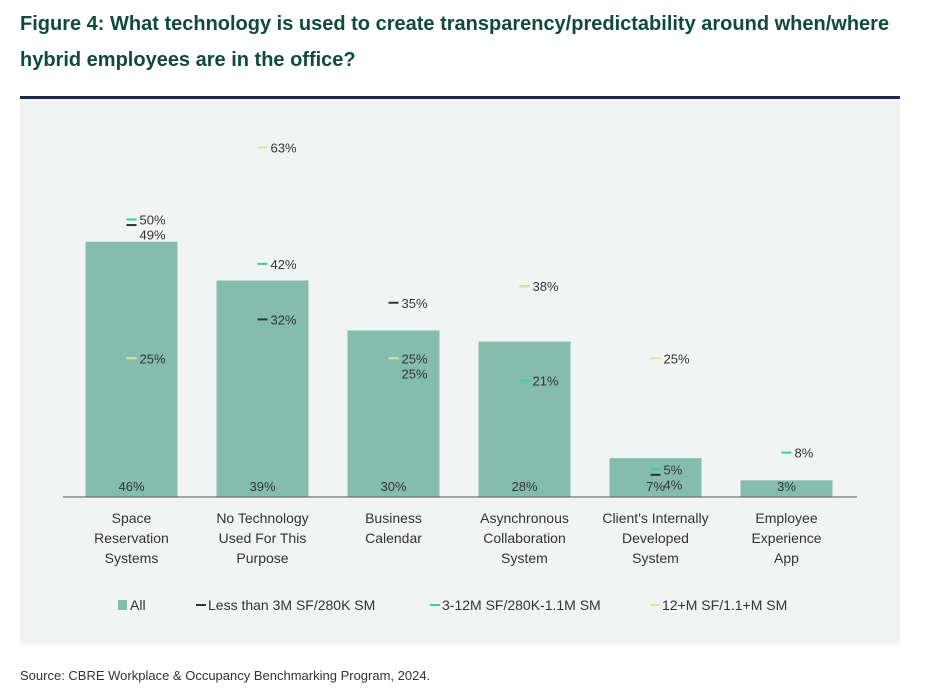 The width and height of the screenshot is (931, 699). Describe the element at coordinates (393, 538) in the screenshot. I see `category-label: Calendar` at that location.